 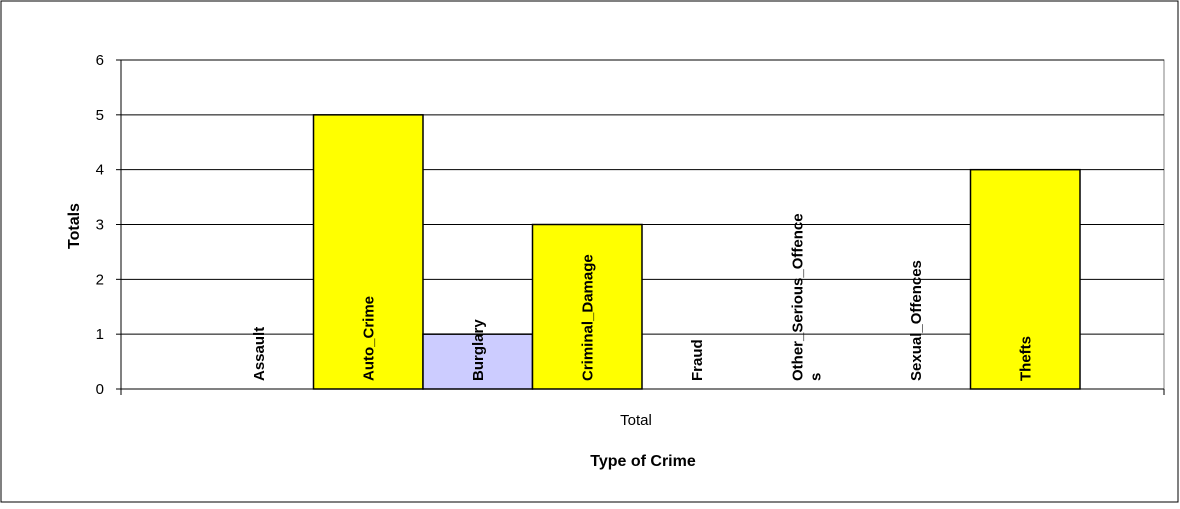 I want to click on category-label: Assault, so click(x=259, y=354).